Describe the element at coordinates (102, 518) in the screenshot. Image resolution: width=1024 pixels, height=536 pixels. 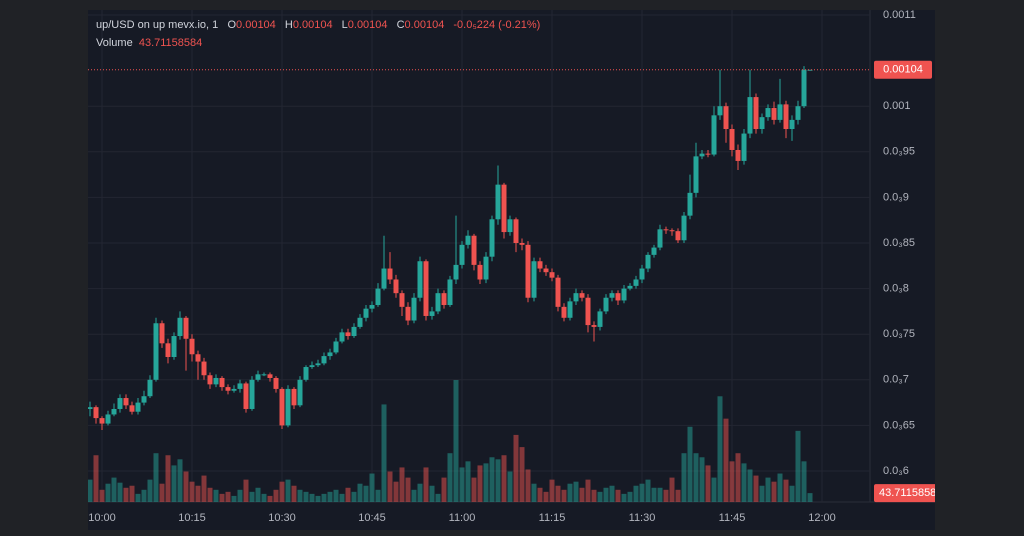
I see `x-tick-label: 10:00` at that location.